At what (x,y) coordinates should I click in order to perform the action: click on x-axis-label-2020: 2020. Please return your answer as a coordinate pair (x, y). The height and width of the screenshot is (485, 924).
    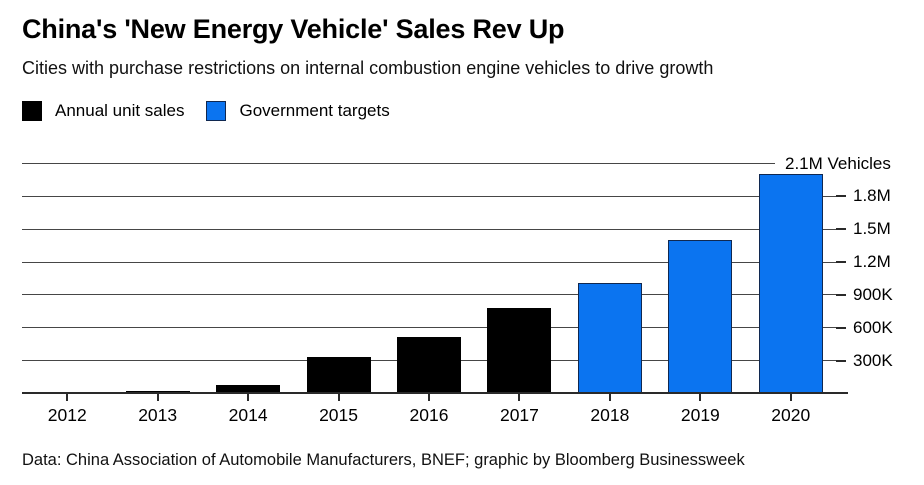
    Looking at the image, I should click on (791, 415).